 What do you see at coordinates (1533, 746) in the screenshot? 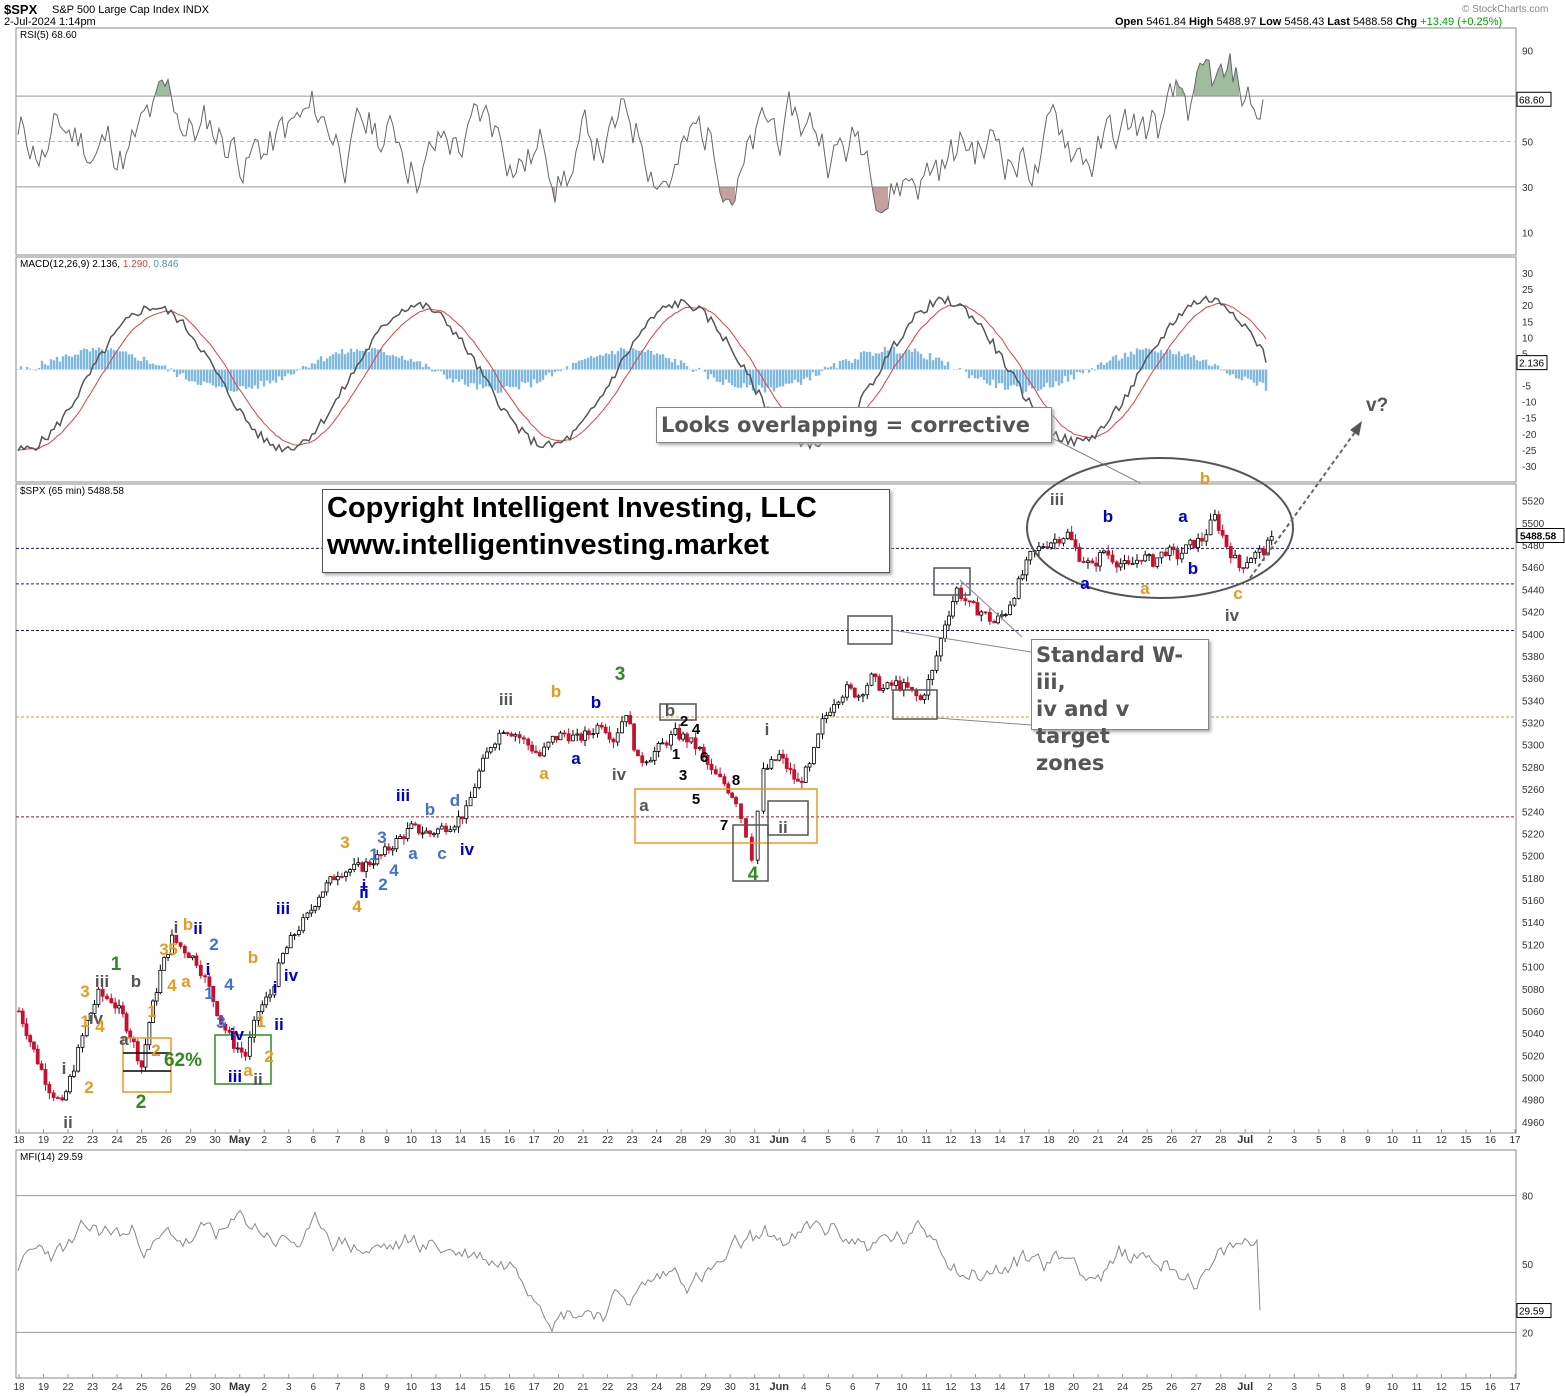
I see `price-tick-label: 5300` at bounding box center [1533, 746].